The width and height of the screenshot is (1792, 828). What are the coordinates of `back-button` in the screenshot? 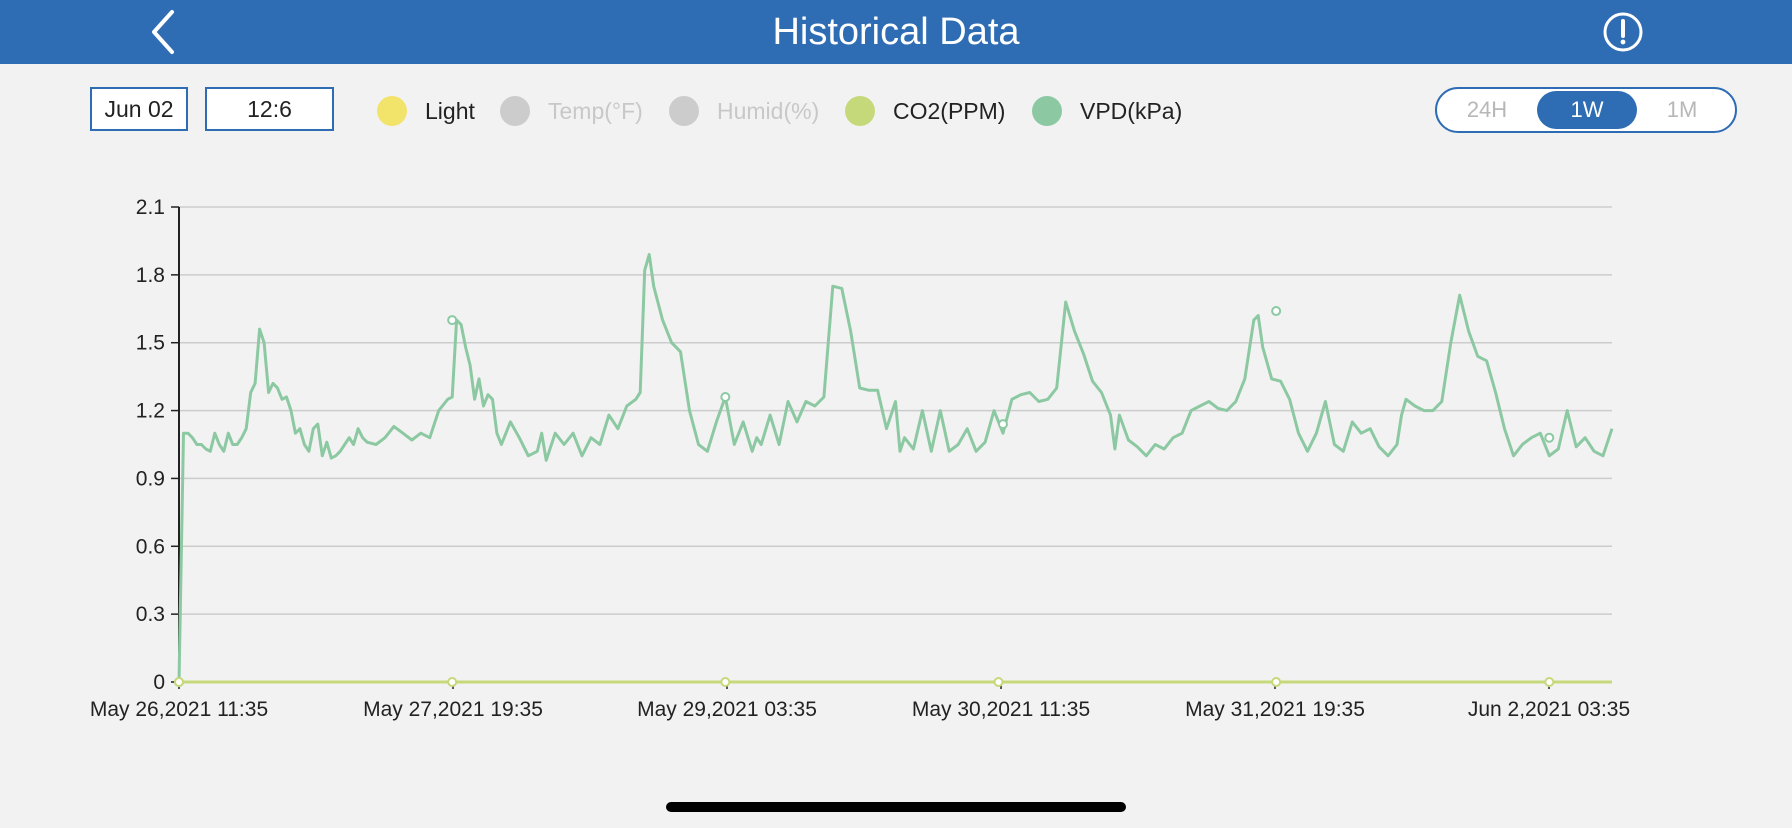 It's located at (164, 32).